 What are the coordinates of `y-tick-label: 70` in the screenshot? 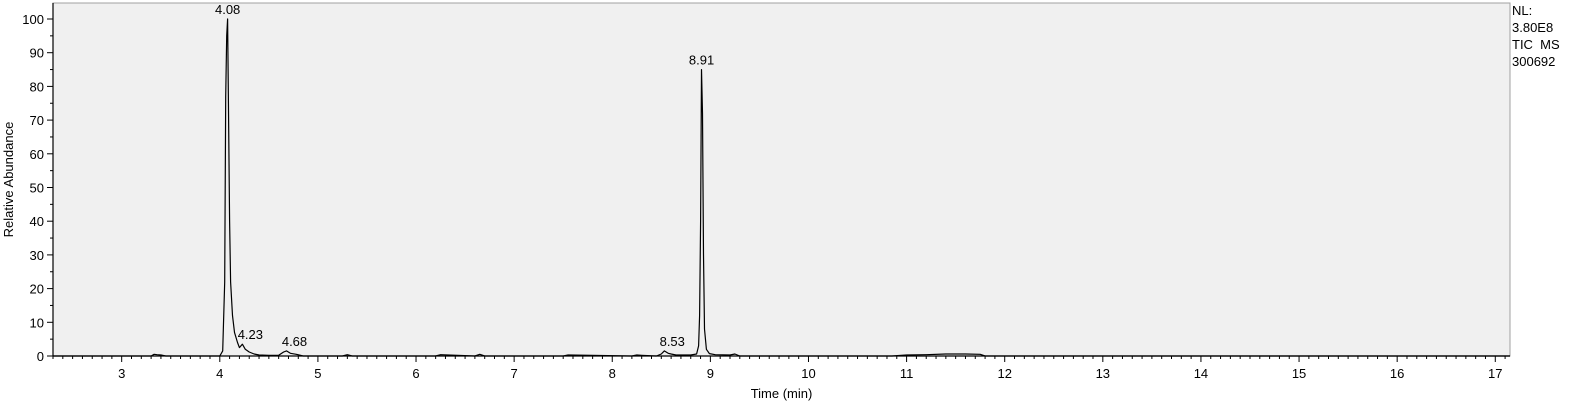 It's located at (37, 120).